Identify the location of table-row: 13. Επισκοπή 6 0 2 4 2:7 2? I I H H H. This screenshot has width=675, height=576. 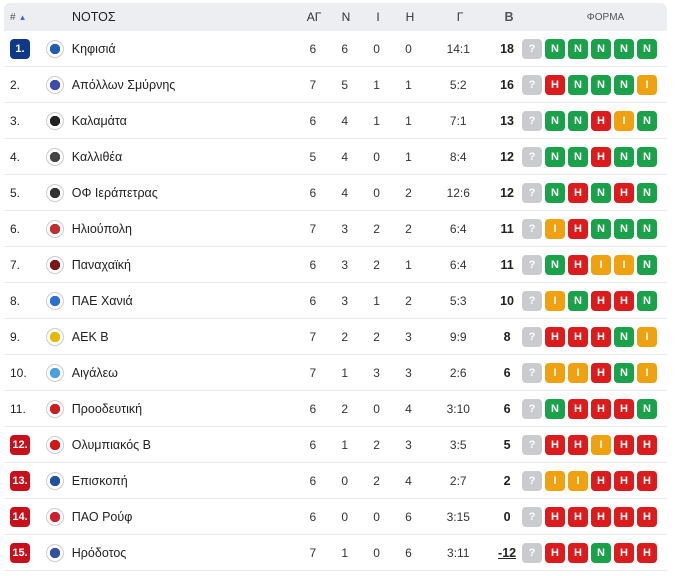
(335, 481).